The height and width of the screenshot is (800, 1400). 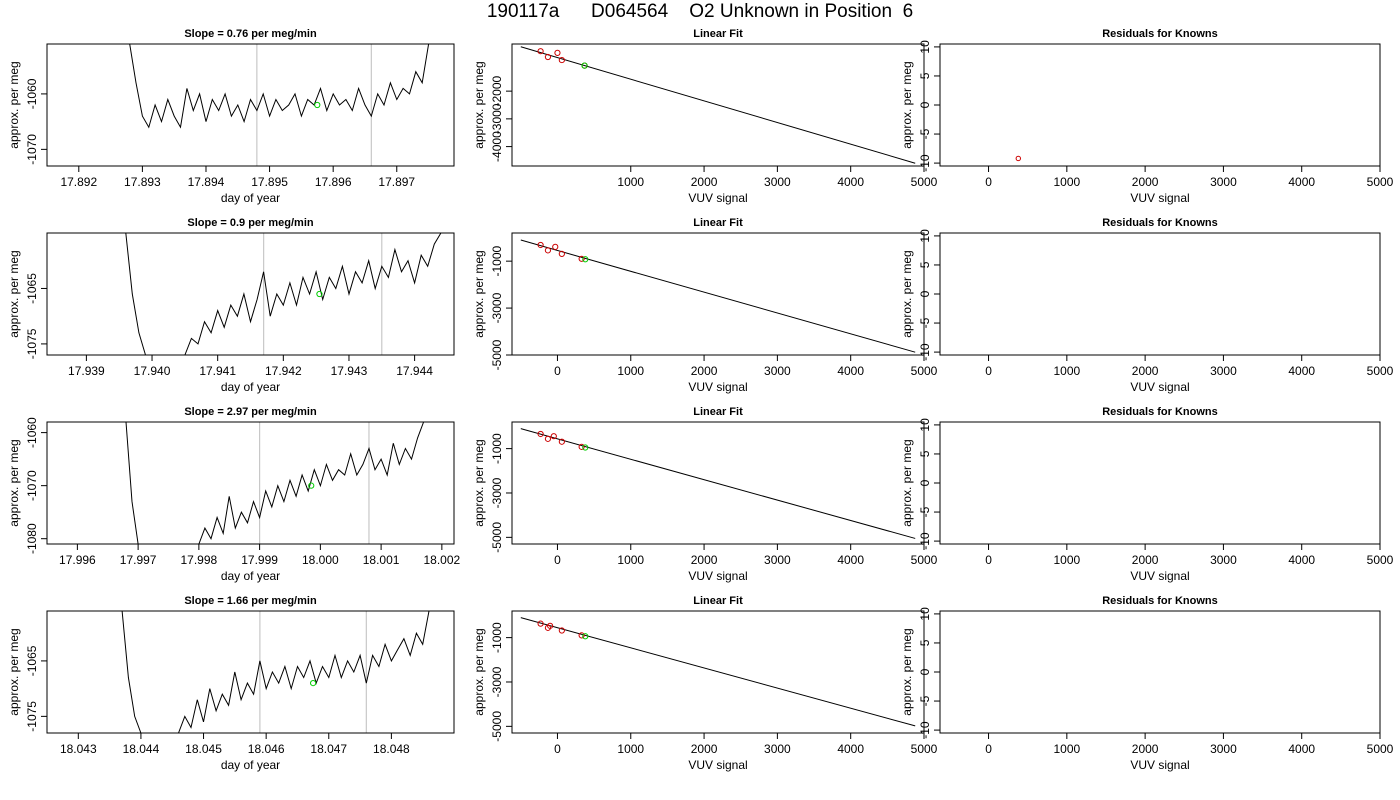 What do you see at coordinates (718, 34) in the screenshot?
I see `panel-title: Linear Fit` at bounding box center [718, 34].